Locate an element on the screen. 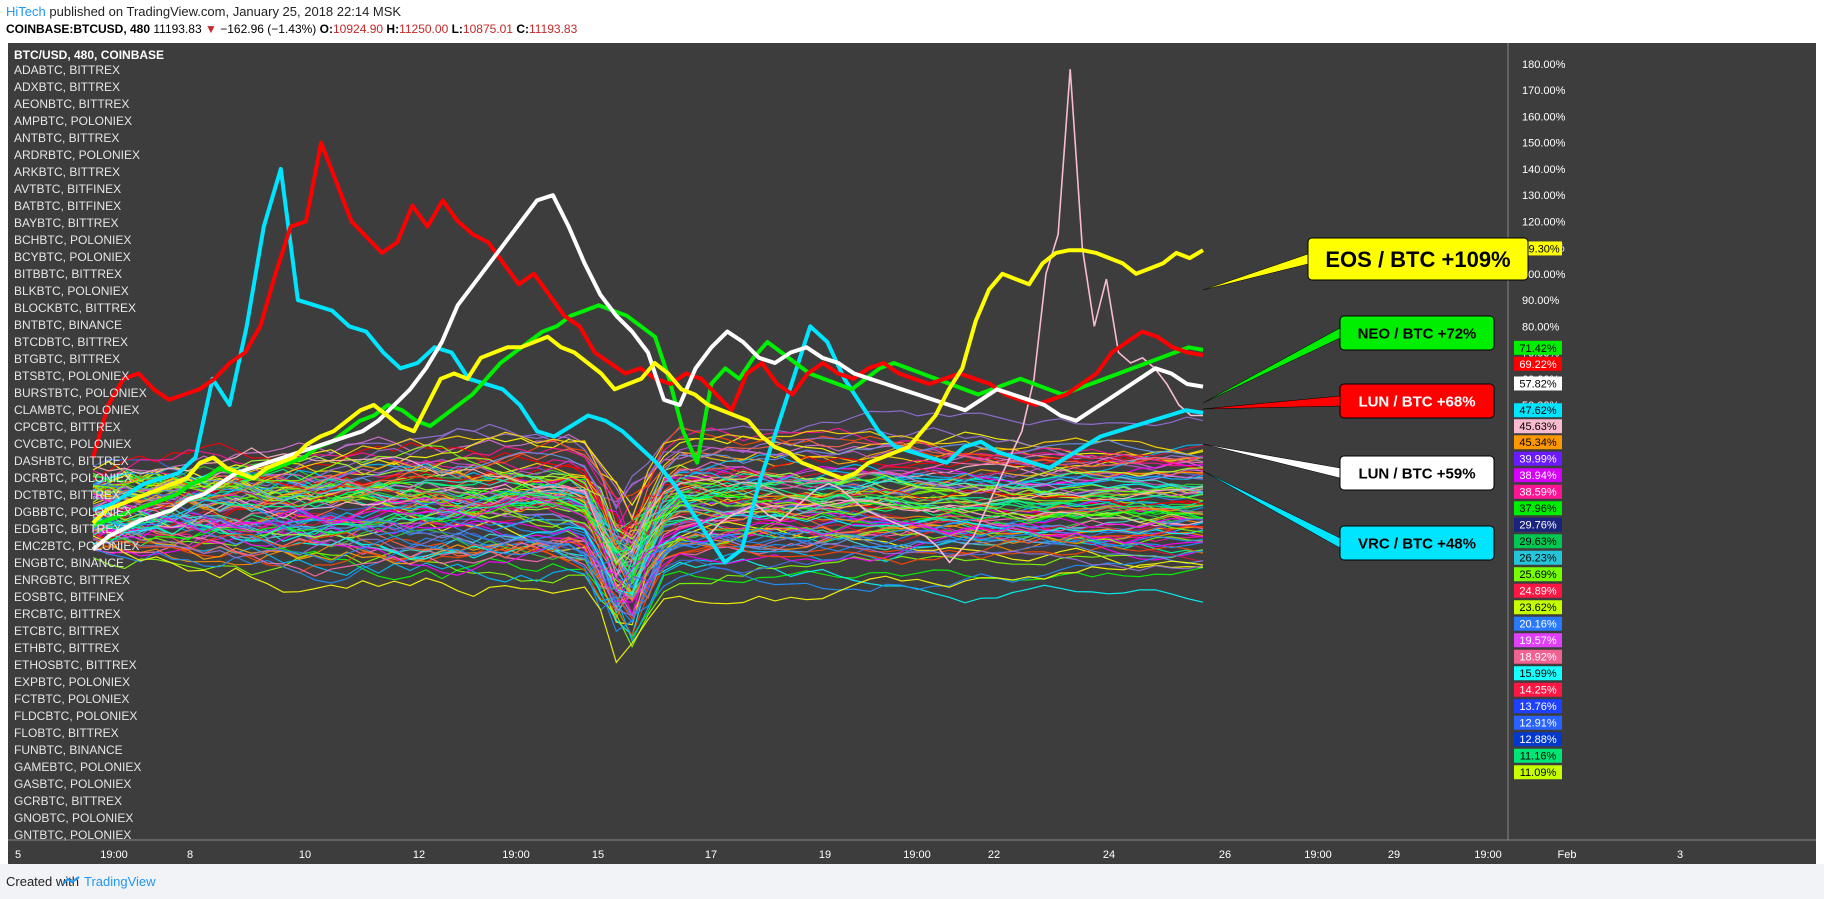 The height and width of the screenshot is (899, 1824). value-label: 57.82% is located at coordinates (1538, 384).